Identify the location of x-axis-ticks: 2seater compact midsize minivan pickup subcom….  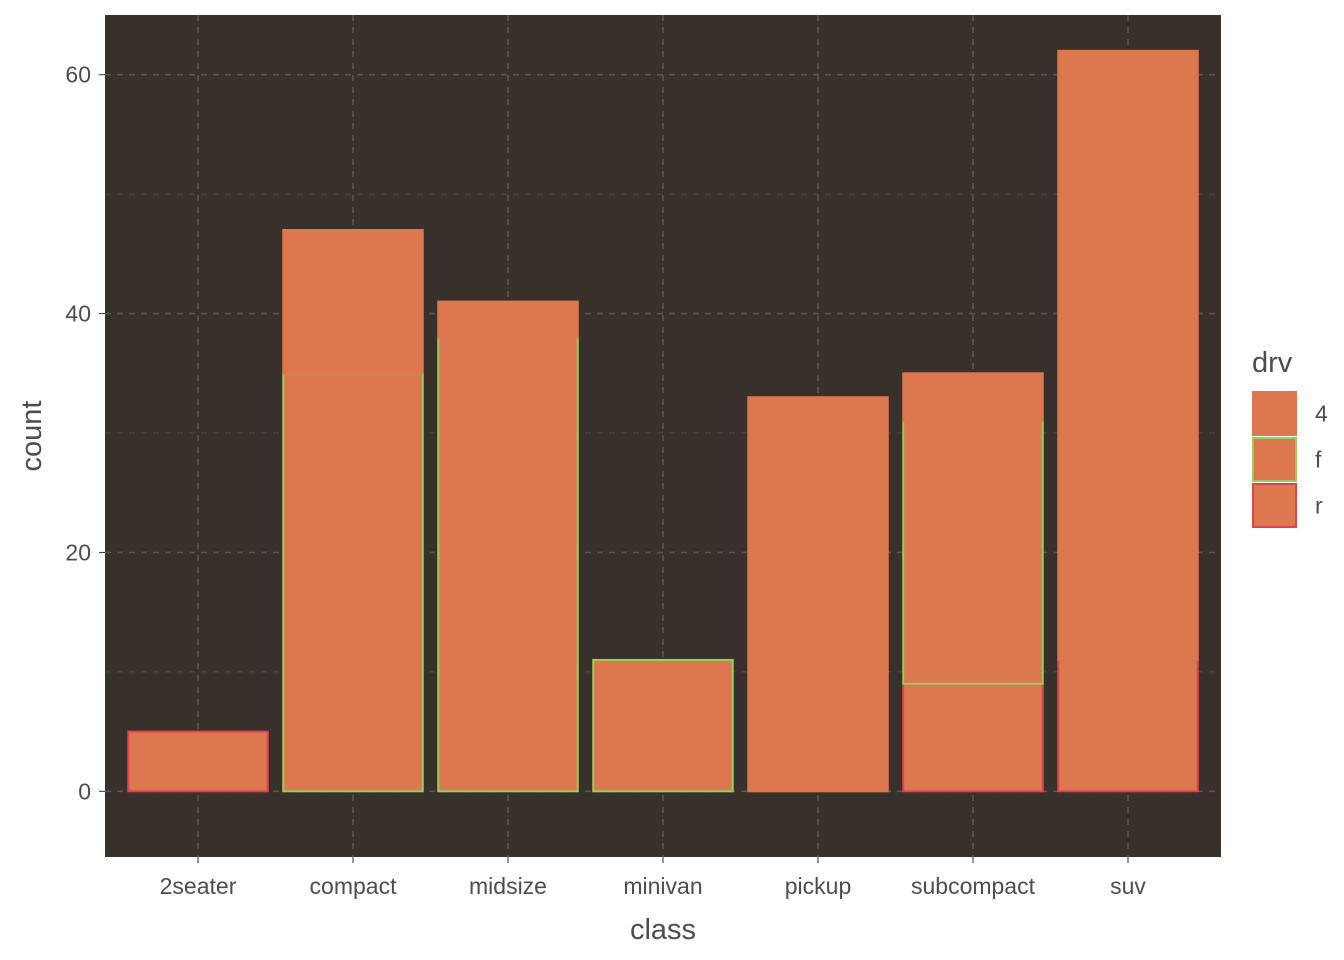
(653, 878).